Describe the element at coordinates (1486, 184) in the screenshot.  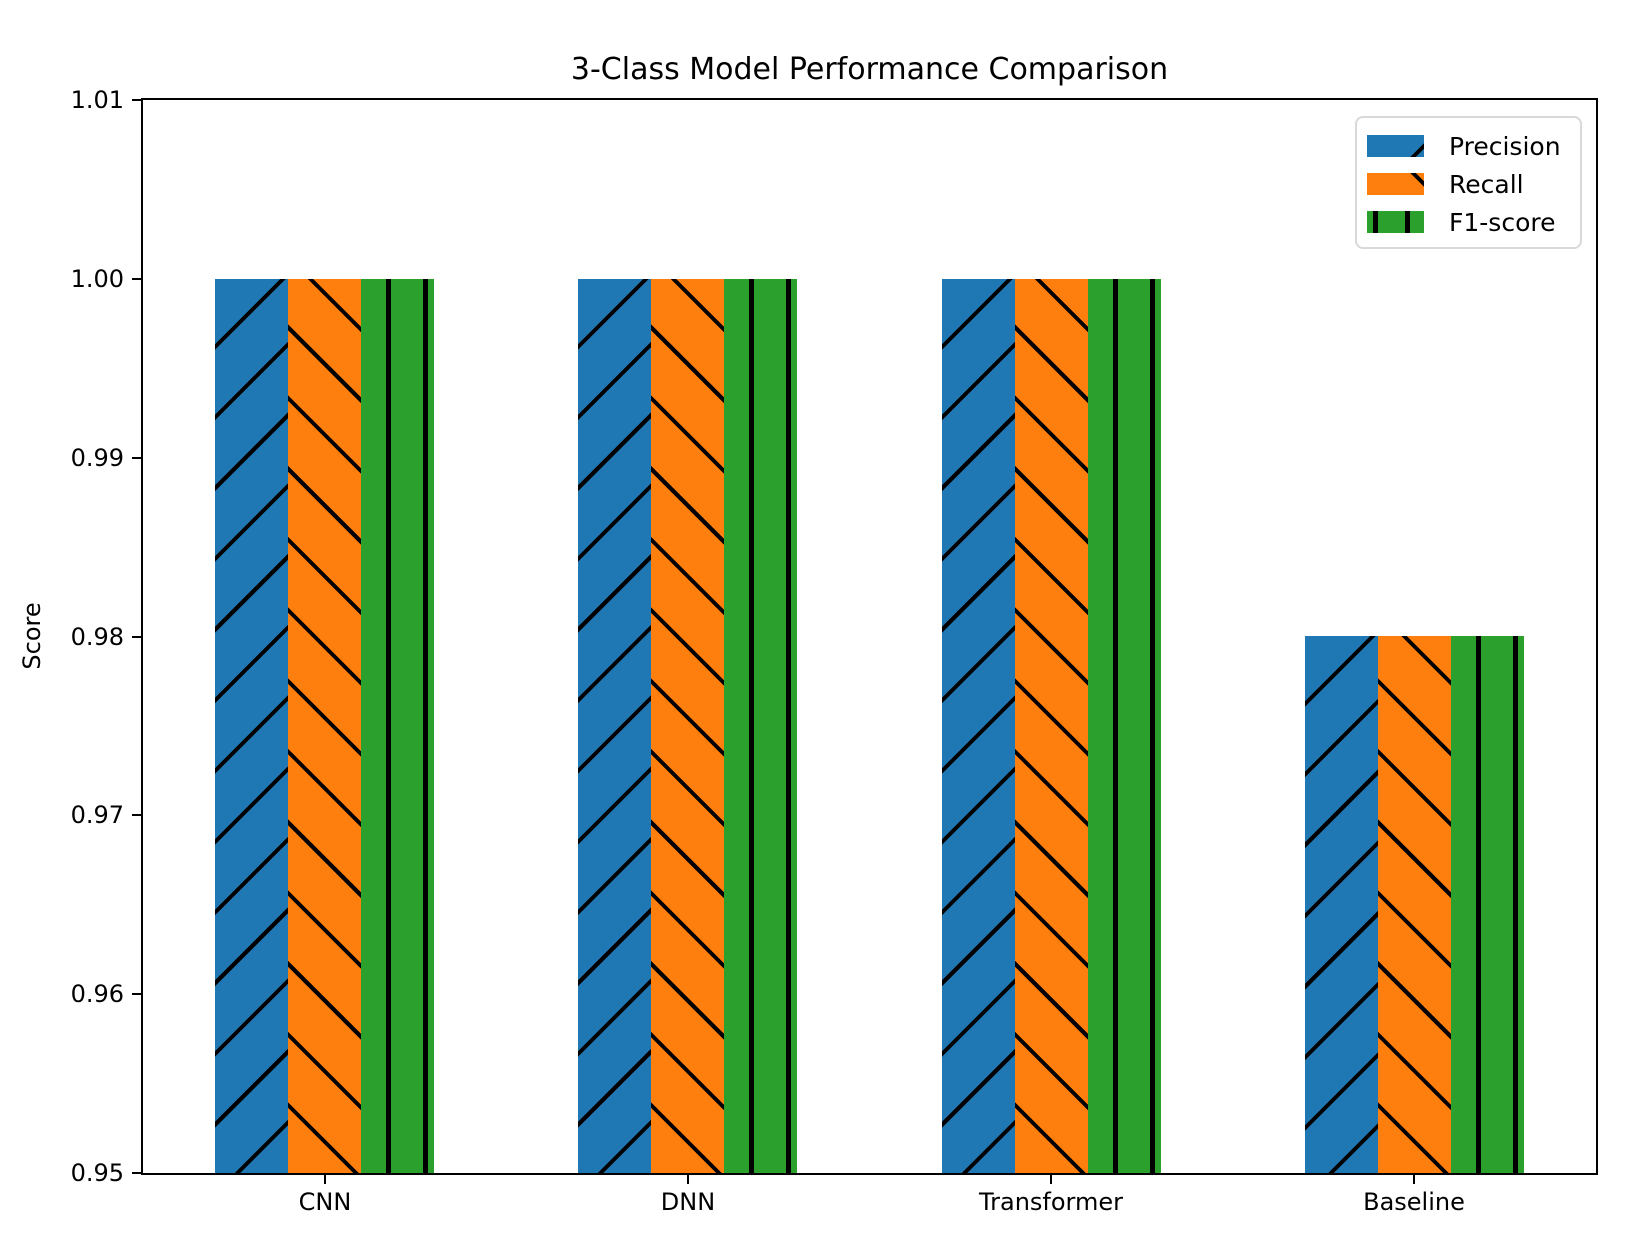
I see `legend-label: Recall` at that location.